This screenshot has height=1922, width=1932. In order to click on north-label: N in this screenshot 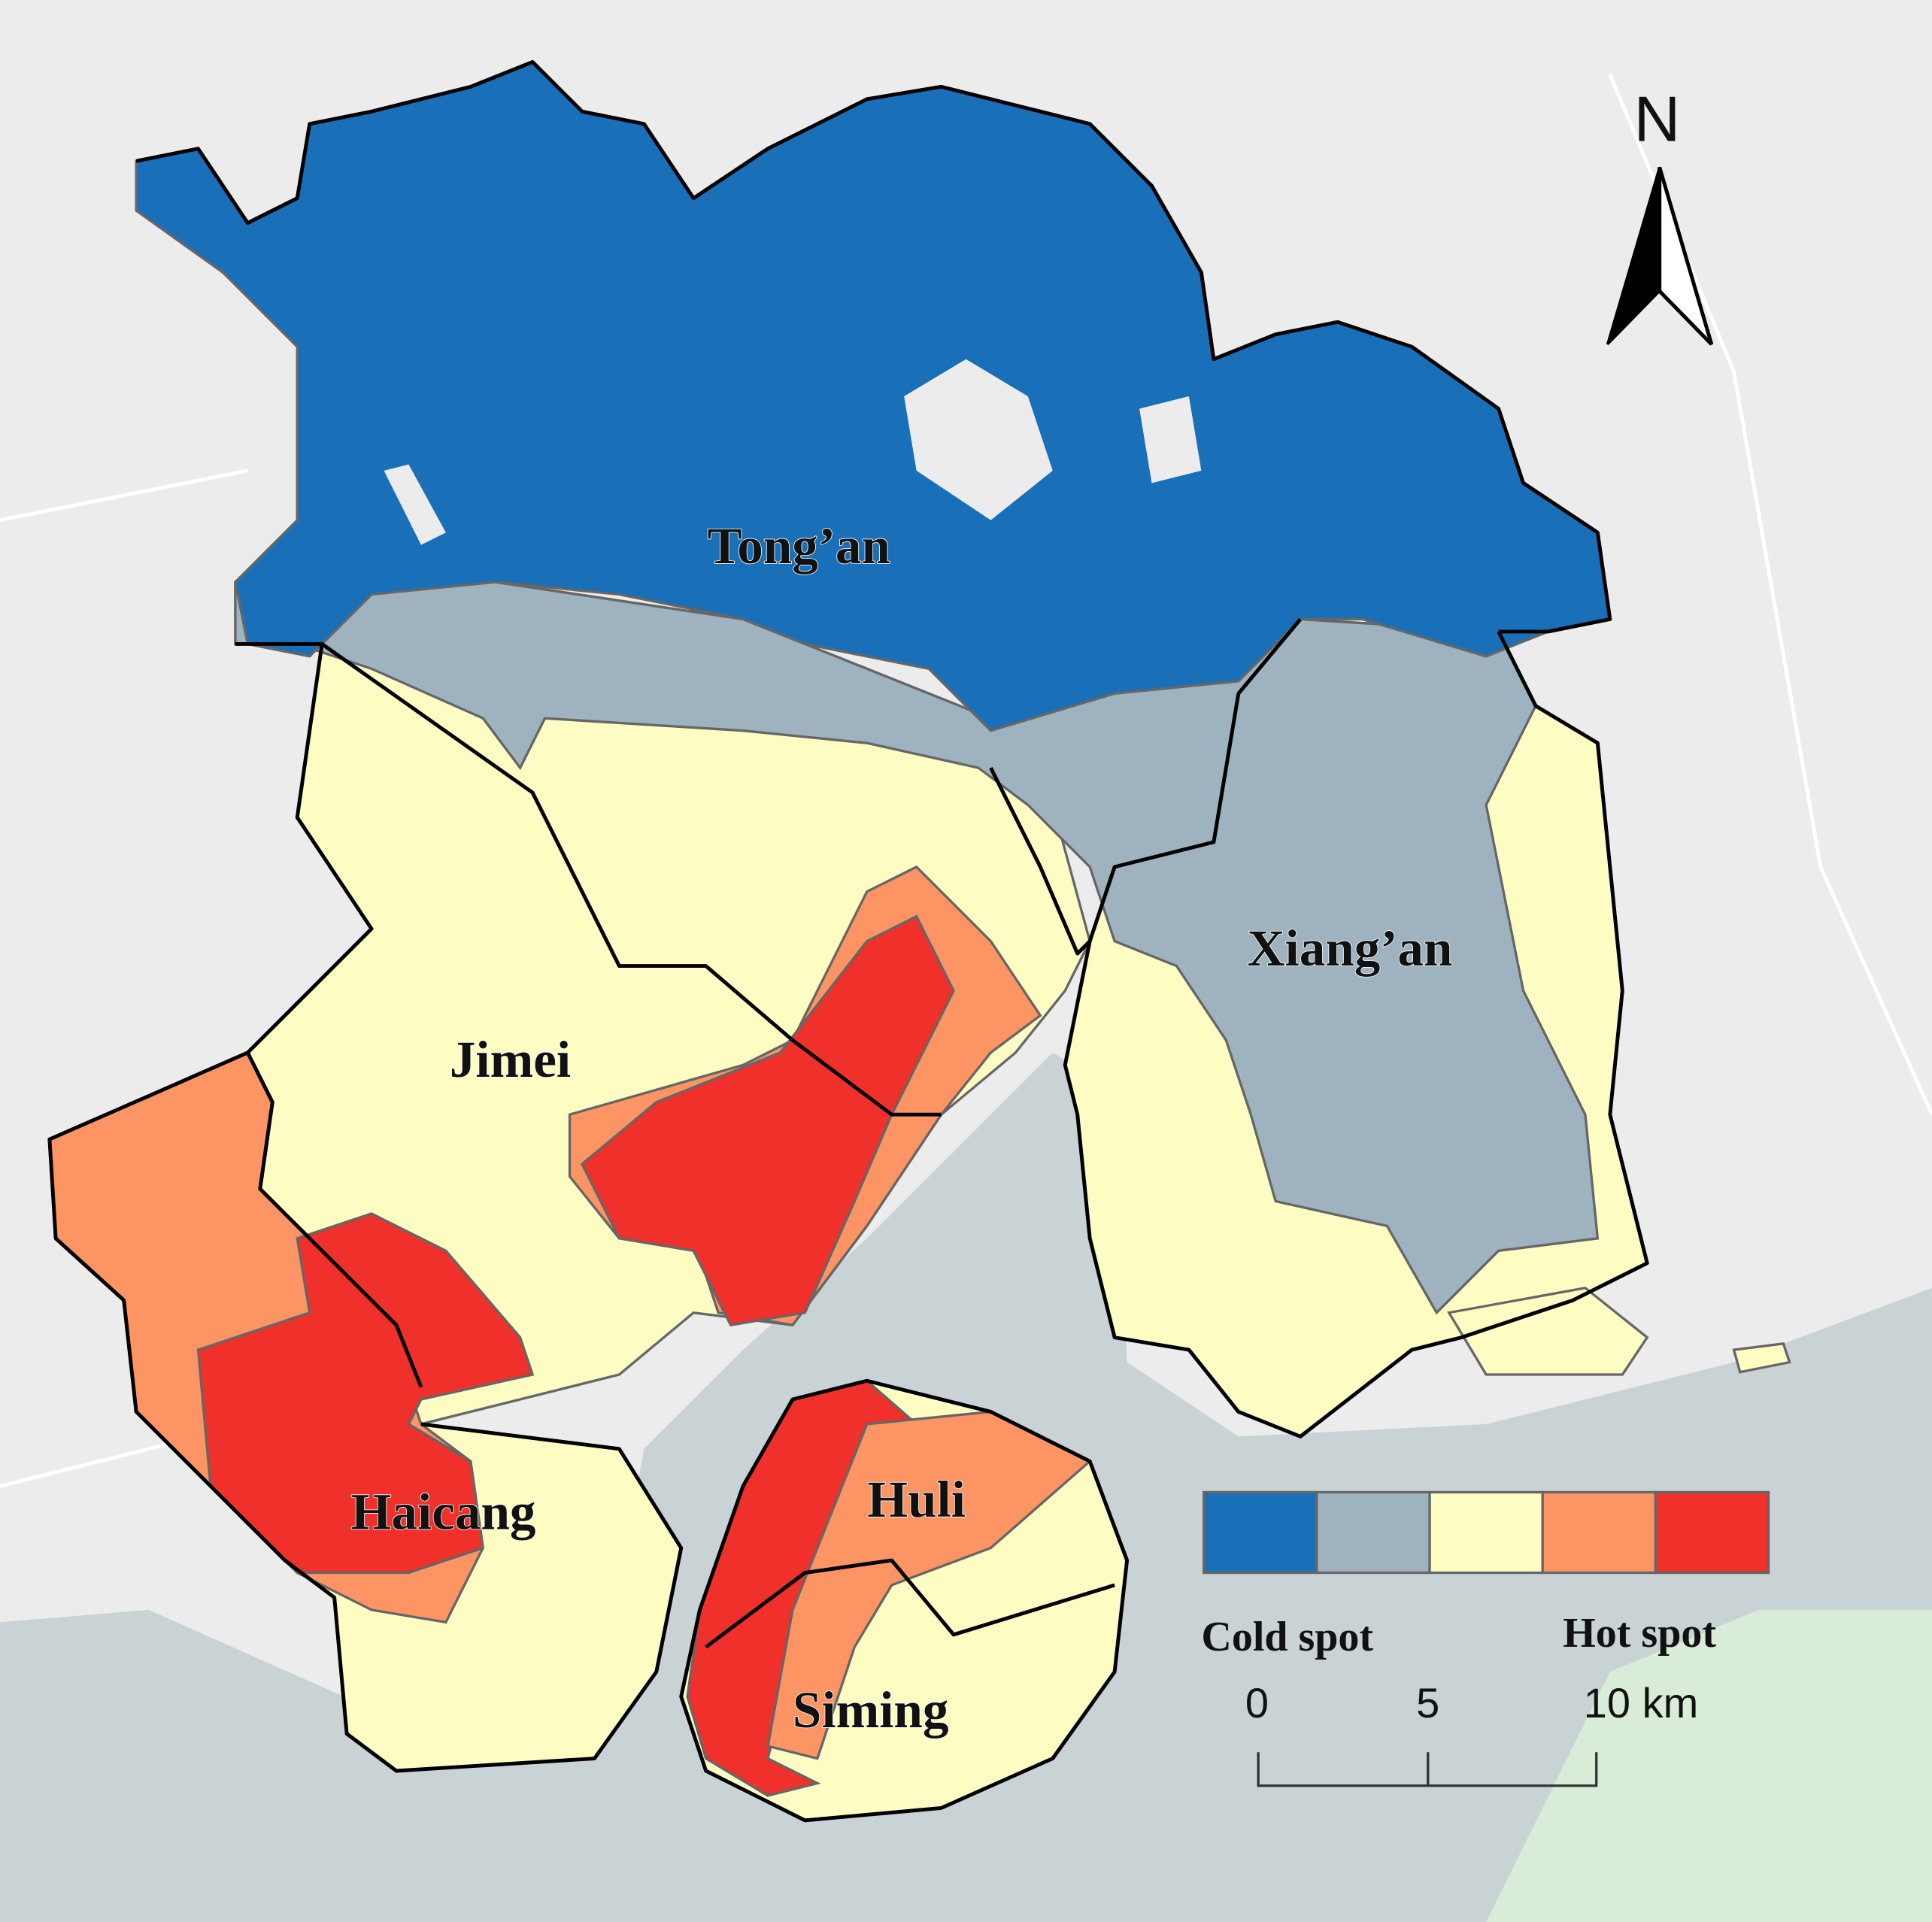, I will do `click(1656, 119)`.